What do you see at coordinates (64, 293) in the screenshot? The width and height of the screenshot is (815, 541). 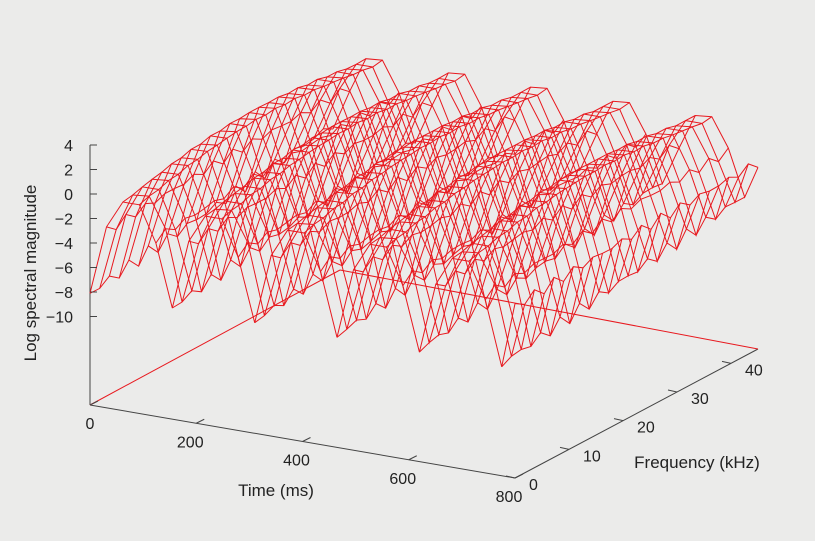 I see `z-tick-label: −8` at bounding box center [64, 293].